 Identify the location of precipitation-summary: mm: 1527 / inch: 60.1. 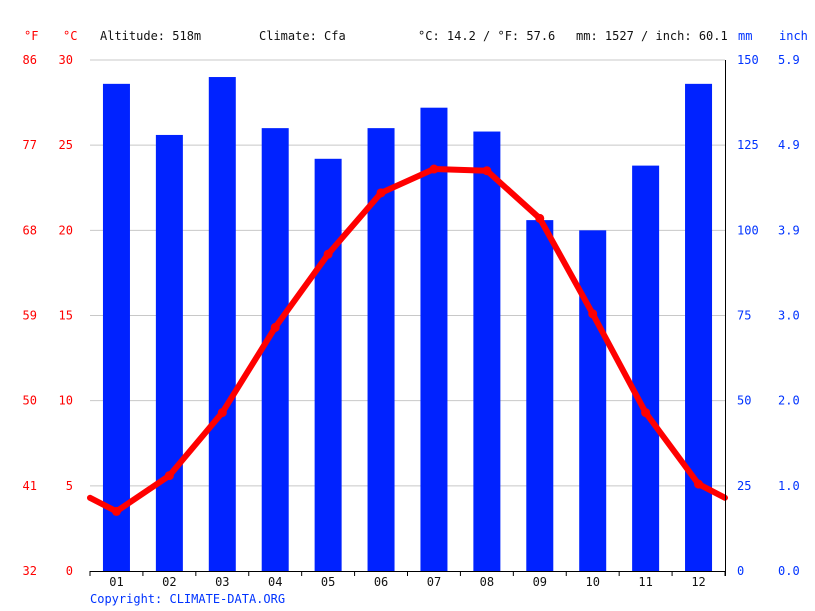
(652, 36).